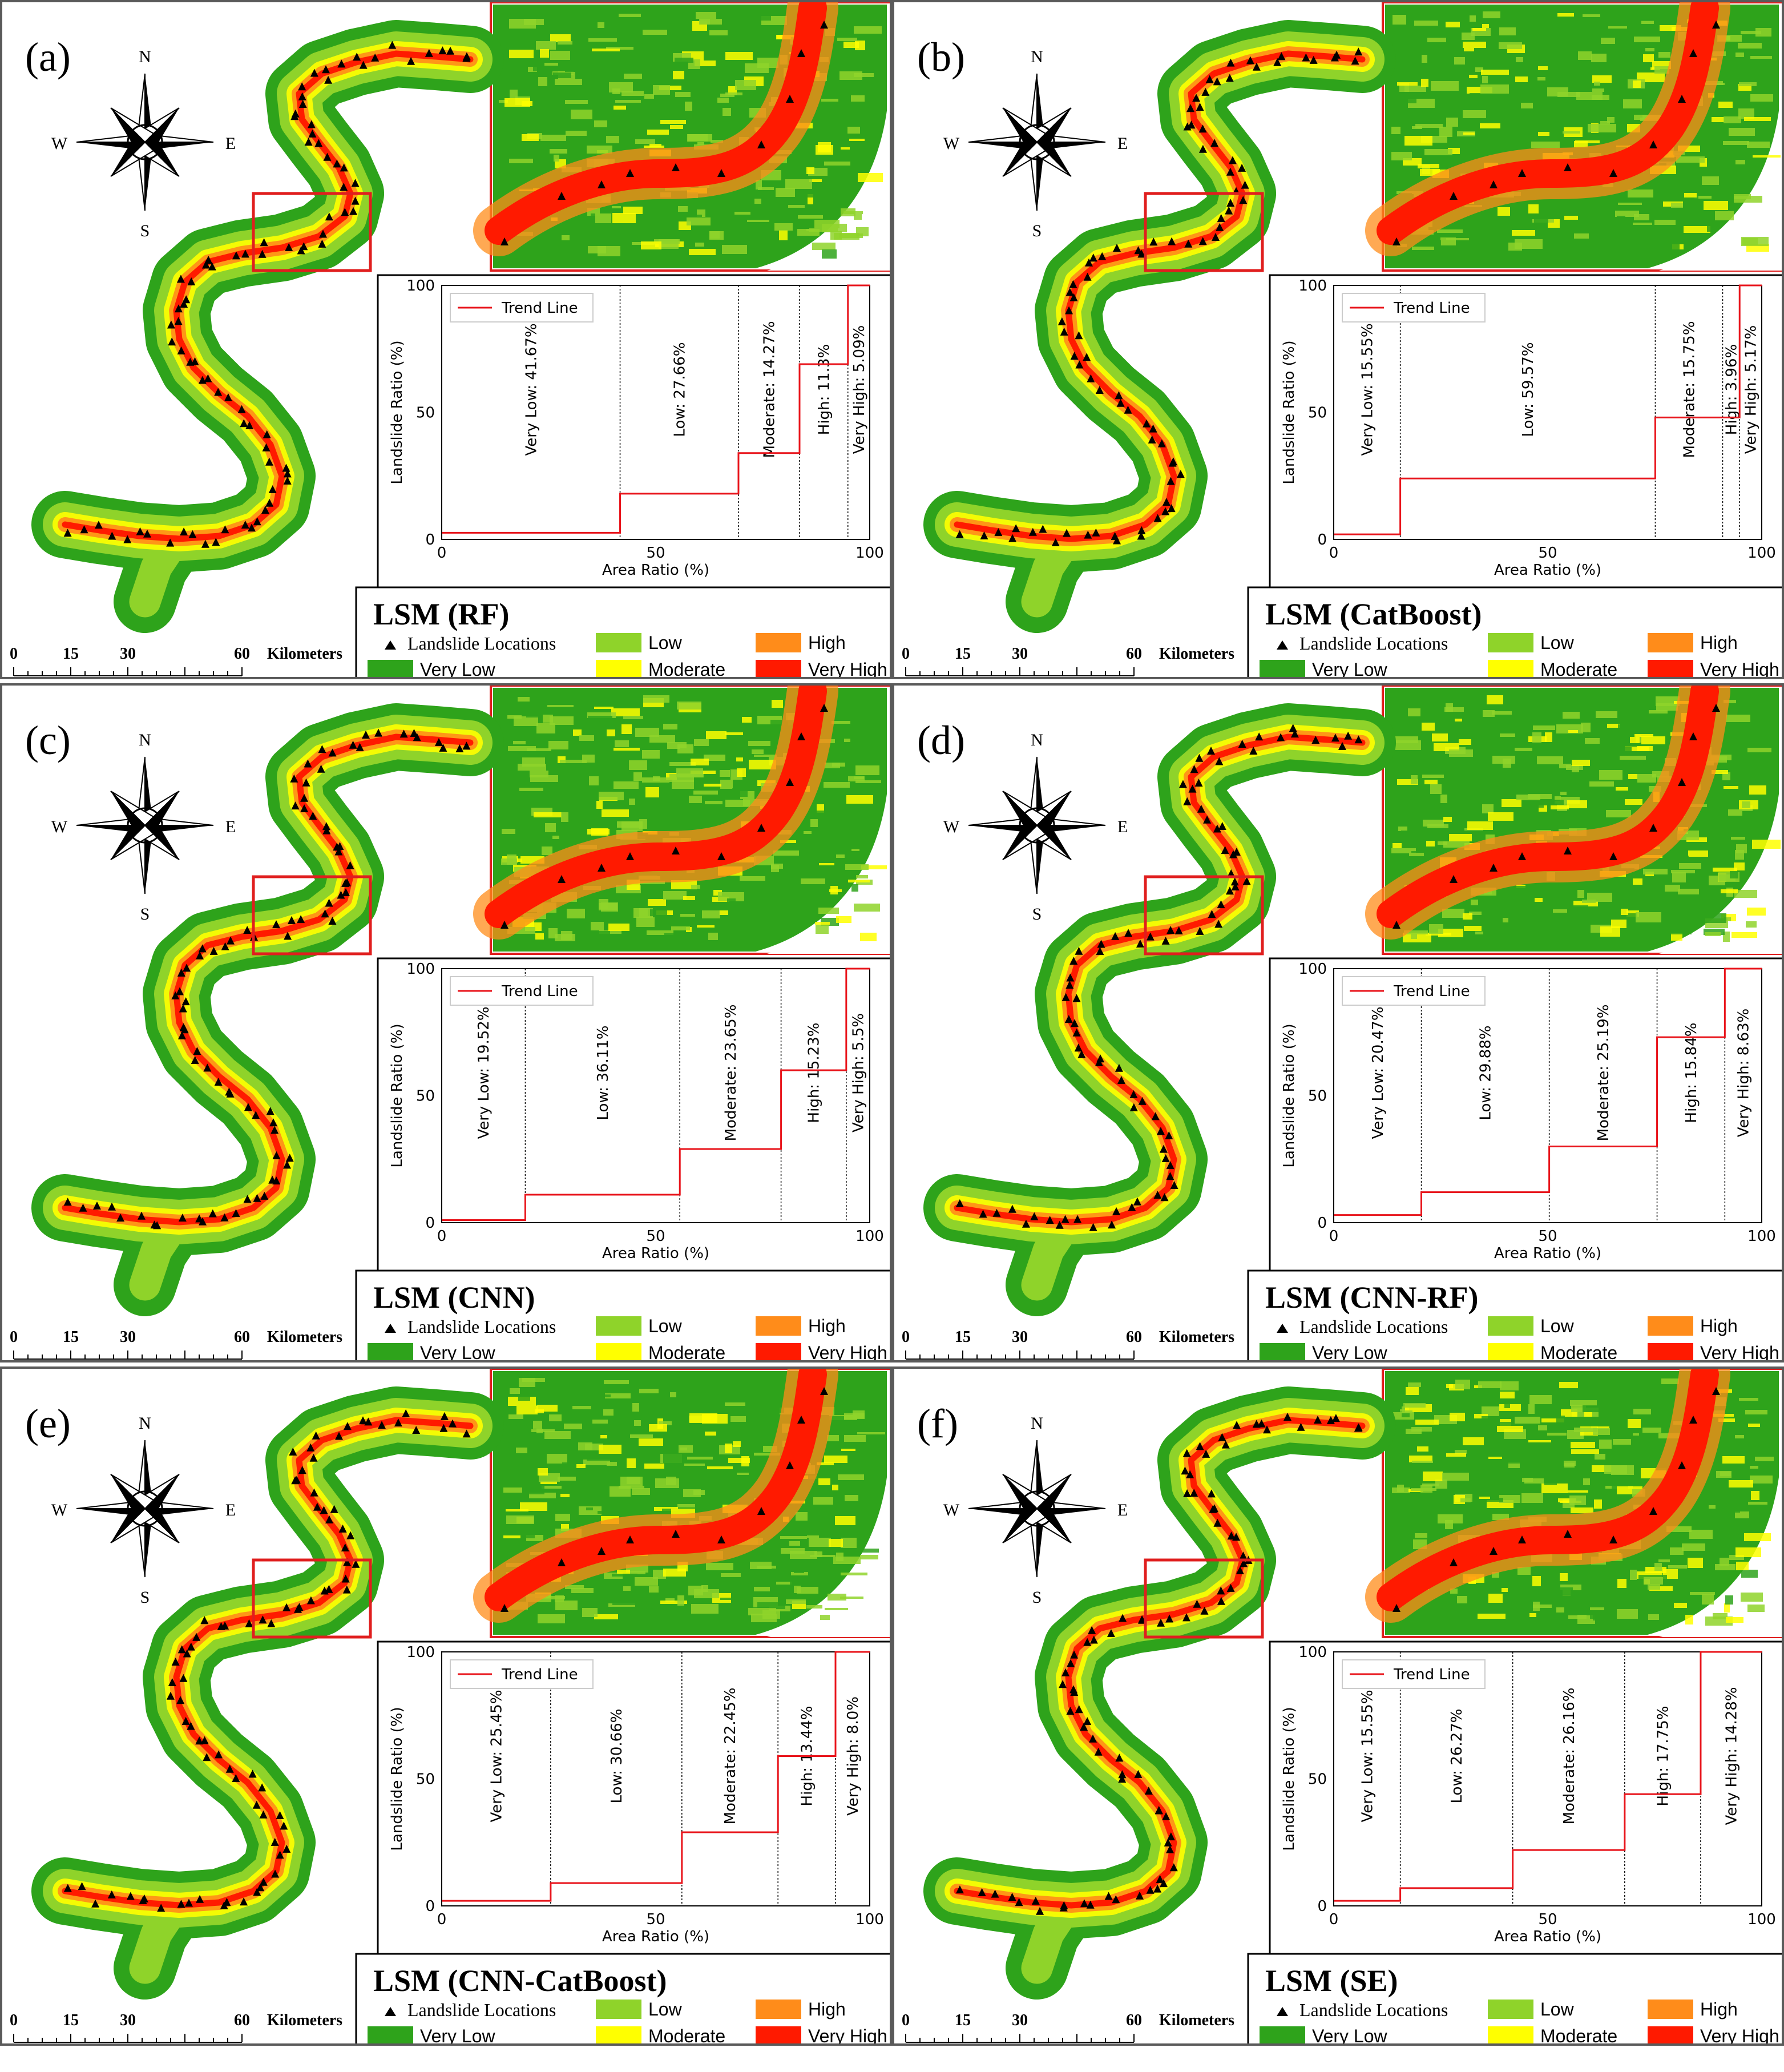 The width and height of the screenshot is (1784, 2072). What do you see at coordinates (1547, 1236) in the screenshot?
I see `x-tick-label: 50` at bounding box center [1547, 1236].